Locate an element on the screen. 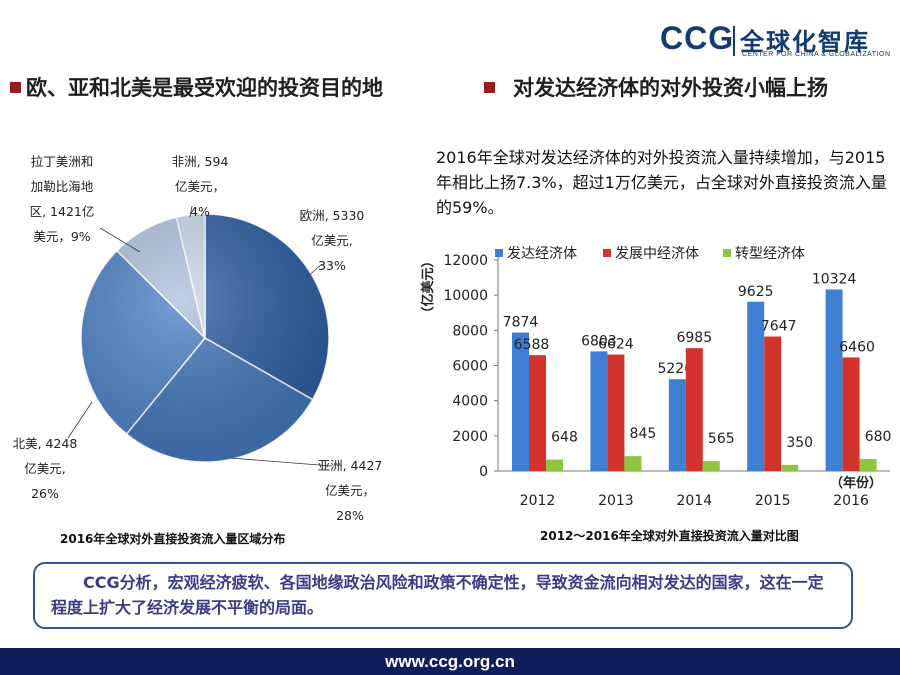 This screenshot has height=675, width=900. x-tick-label: 2016 is located at coordinates (851, 501).